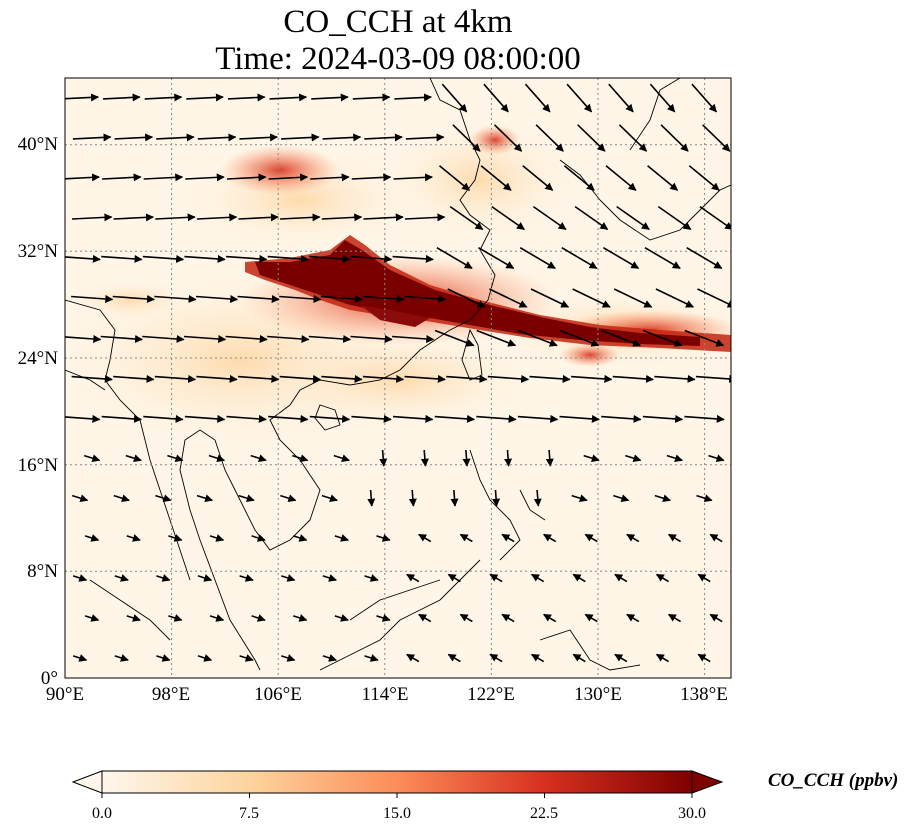  I want to click on lon-label-106: 106°E, so click(278, 694).